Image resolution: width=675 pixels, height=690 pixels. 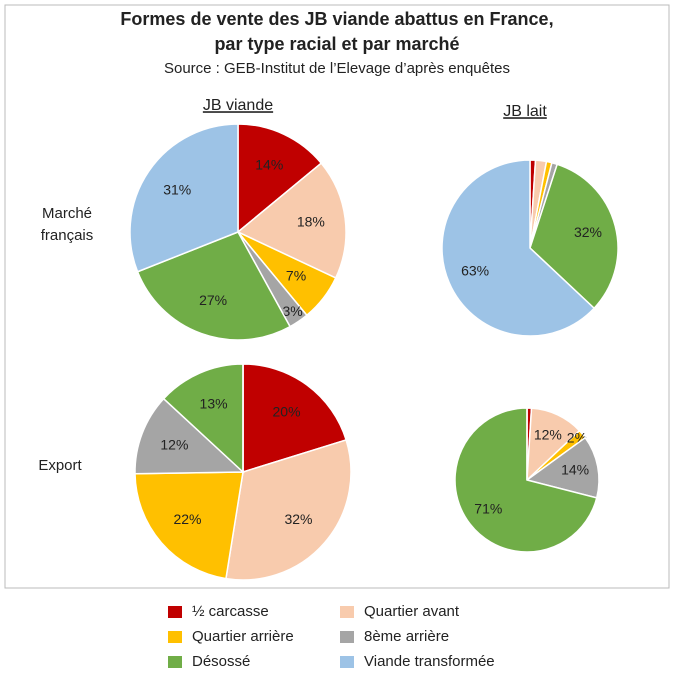 I want to click on legend-label: ½ carcasse, so click(x=230, y=611).